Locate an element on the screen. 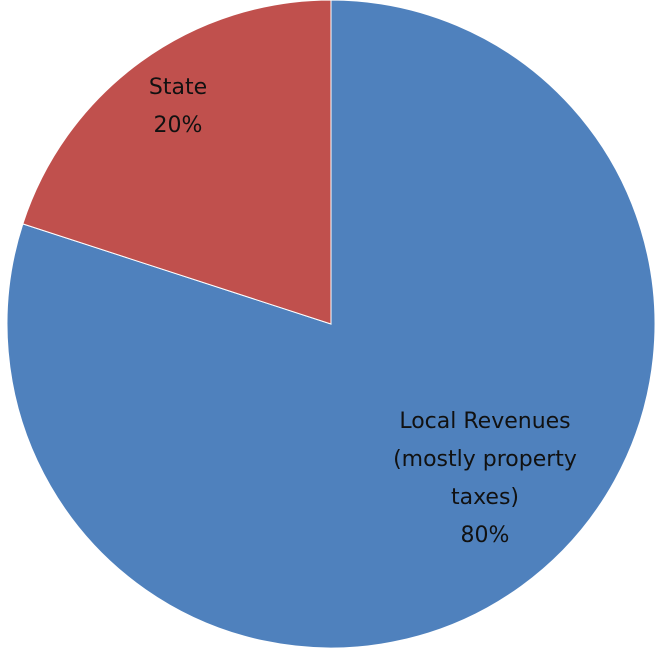 The image size is (659, 648). slice-value-label: 20% is located at coordinates (178, 125).